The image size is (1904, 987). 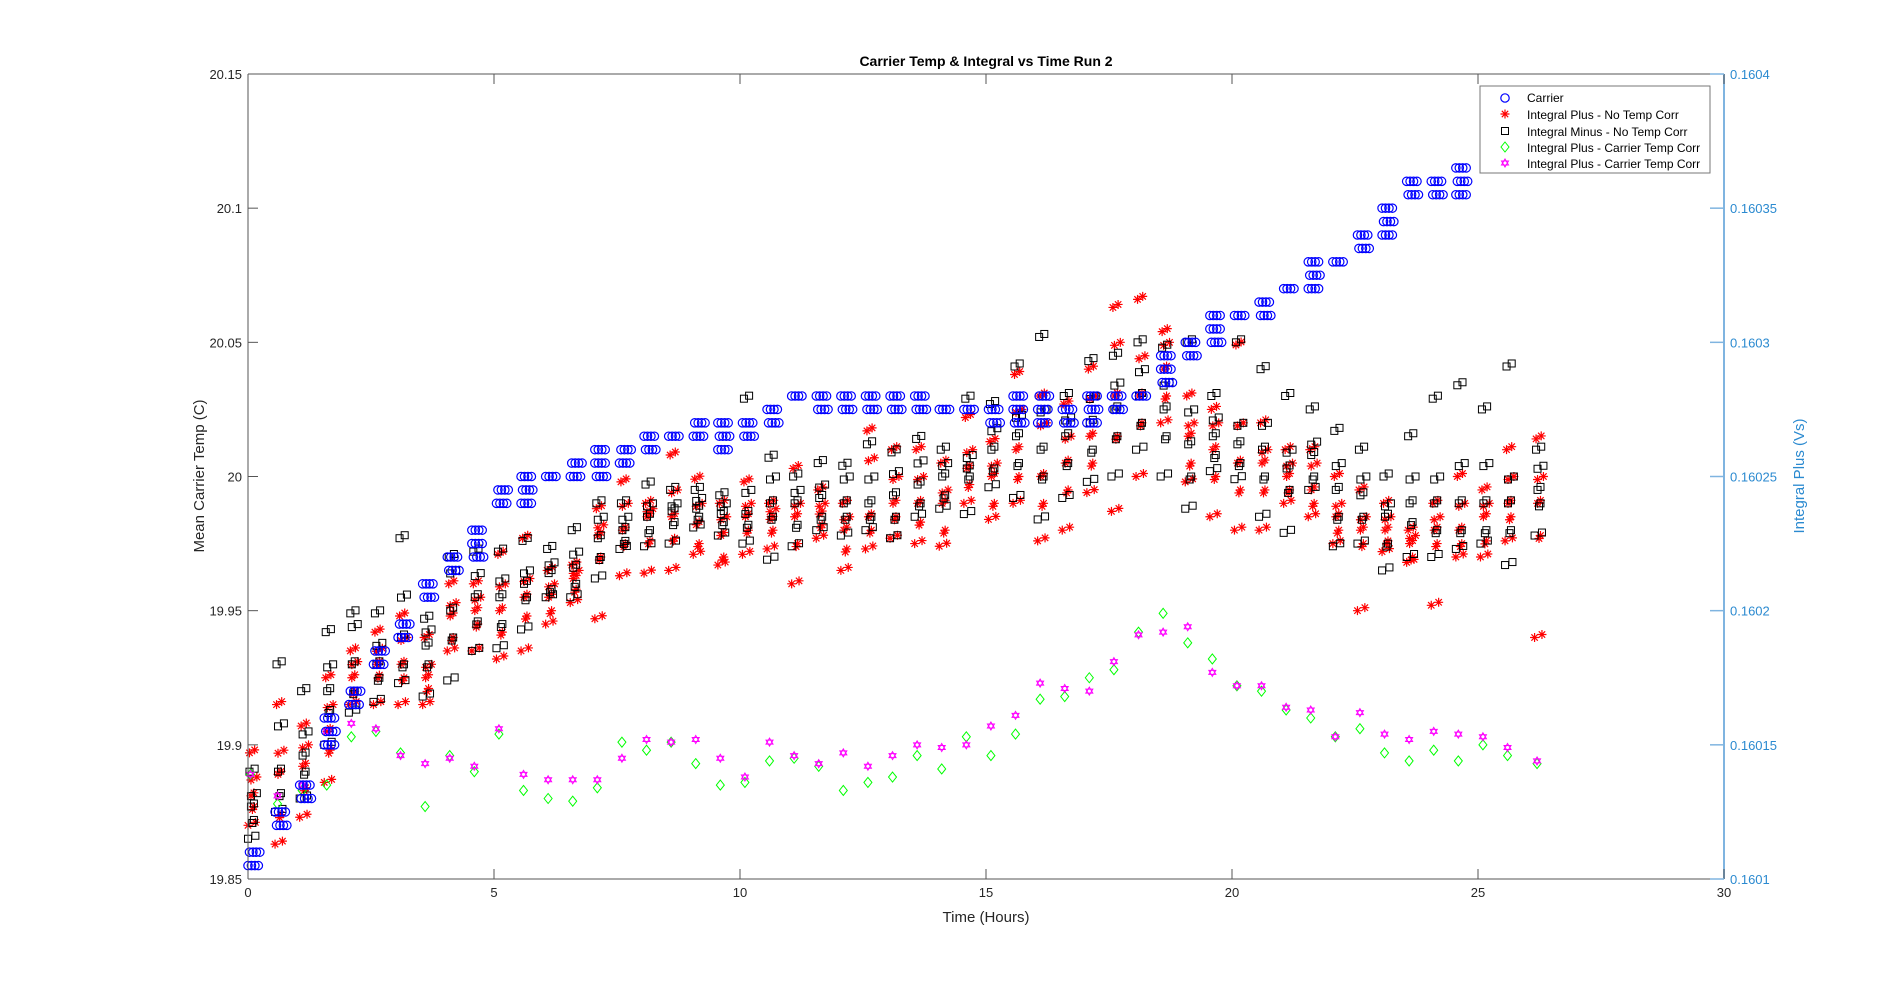 I want to click on series-diamond, so click(x=893, y=710).